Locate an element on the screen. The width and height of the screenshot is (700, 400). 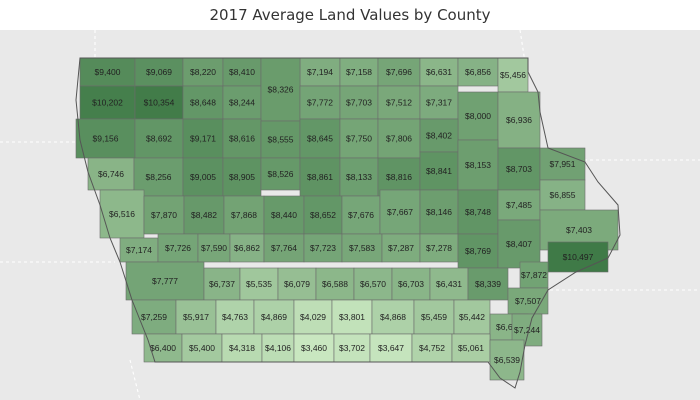
county-value-label: $8,703 is located at coordinates (519, 169).